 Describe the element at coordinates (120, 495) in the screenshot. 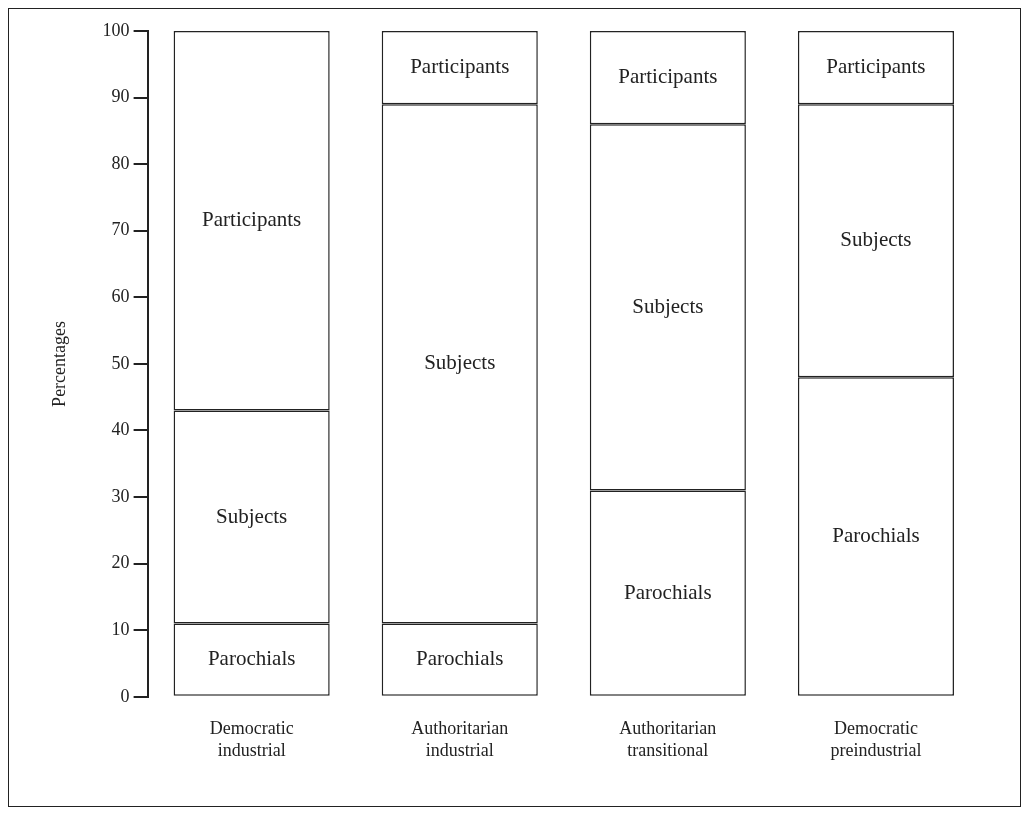

I see `y-tick-label: 30` at that location.